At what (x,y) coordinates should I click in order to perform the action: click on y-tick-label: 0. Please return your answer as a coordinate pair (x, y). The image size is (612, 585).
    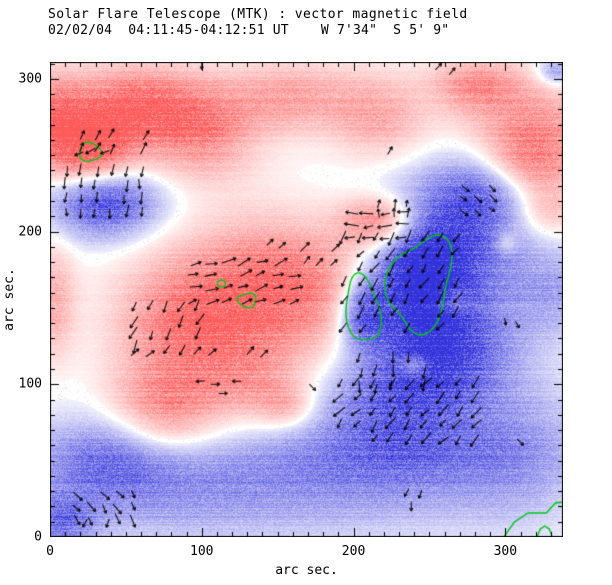
    Looking at the image, I should click on (38, 537).